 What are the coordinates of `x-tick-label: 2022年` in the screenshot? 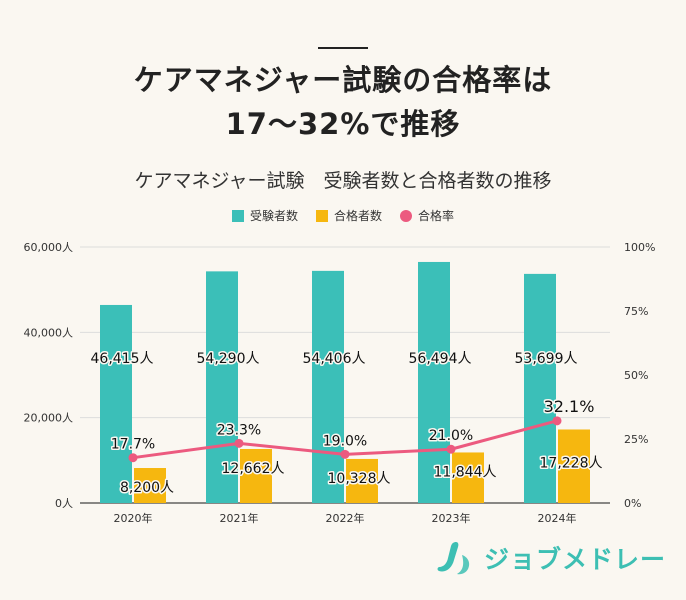 It's located at (345, 518).